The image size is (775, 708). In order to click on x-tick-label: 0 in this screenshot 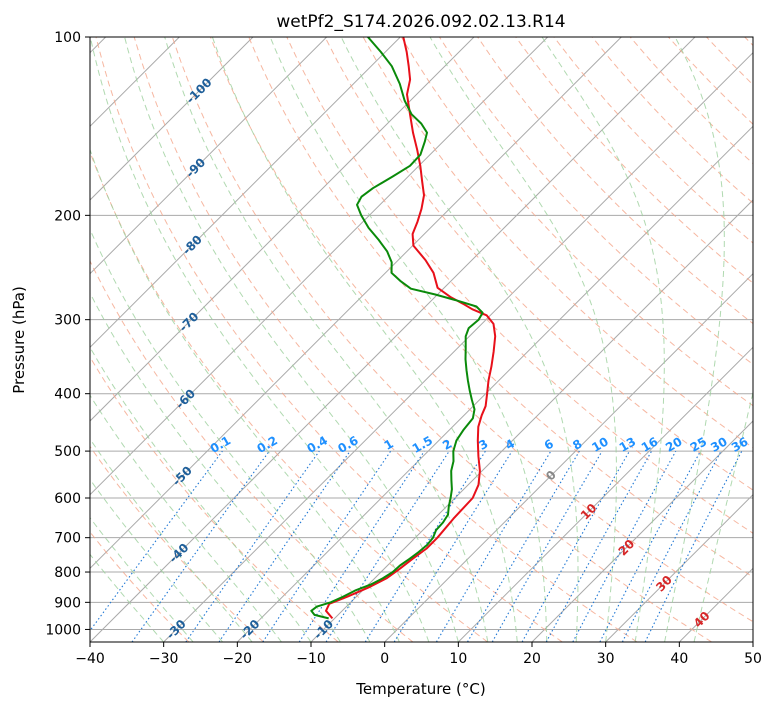, I will do `click(384, 659)`.